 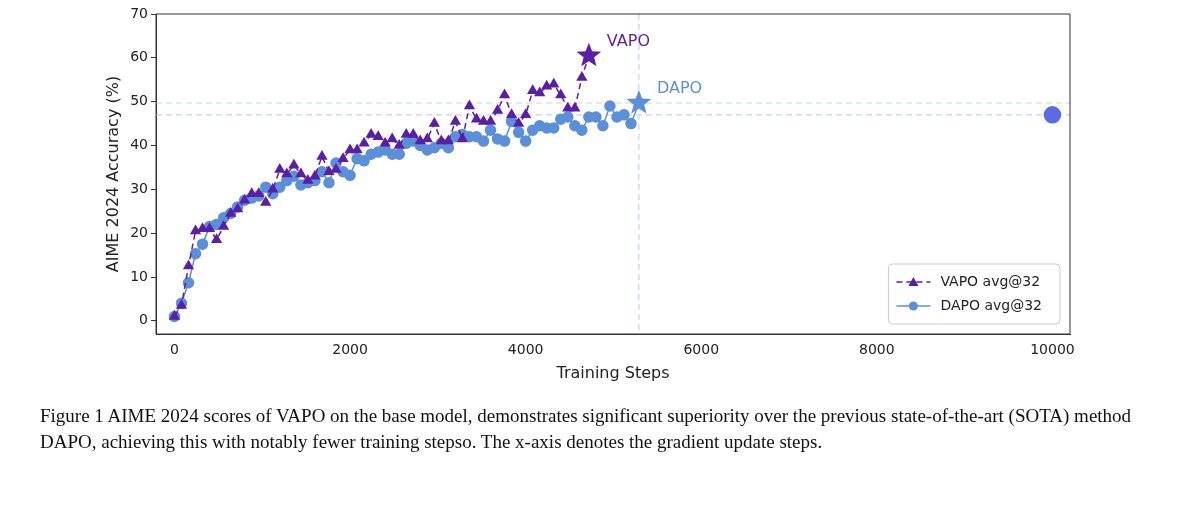 What do you see at coordinates (877, 349) in the screenshot?
I see `x-tick-label: 8000` at bounding box center [877, 349].